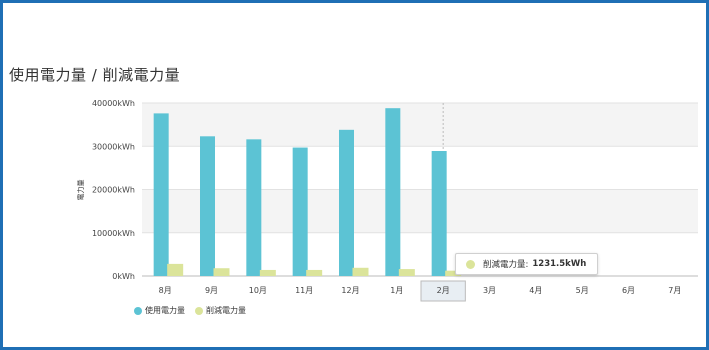  I want to click on legend-usage-label: 使用電力量, so click(165, 310).